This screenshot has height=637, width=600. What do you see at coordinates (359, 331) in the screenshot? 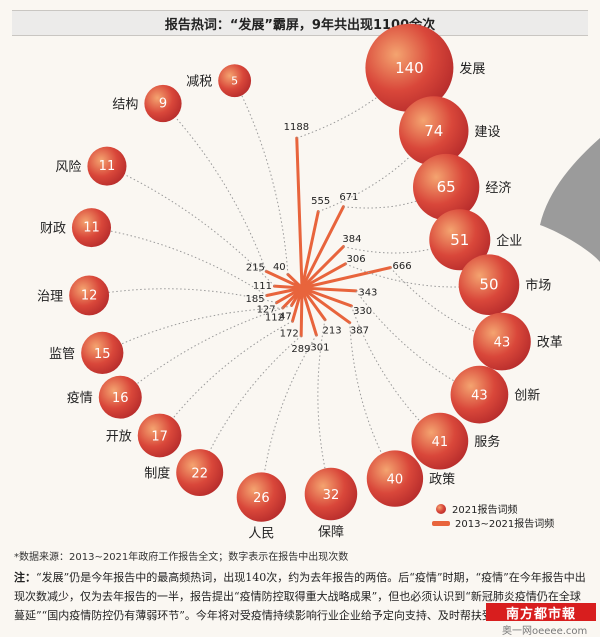
I see `ray-label-政策: 387` at bounding box center [359, 331].